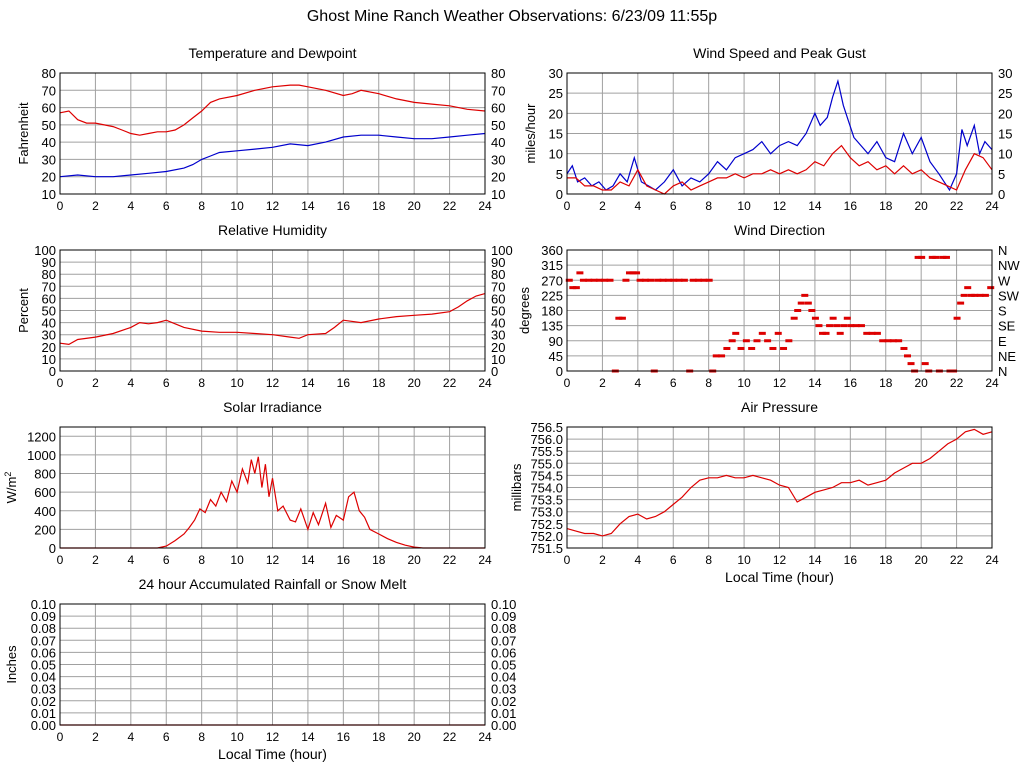 This screenshot has height=768, width=1024. I want to click on compass-label: N, so click(1002, 250).